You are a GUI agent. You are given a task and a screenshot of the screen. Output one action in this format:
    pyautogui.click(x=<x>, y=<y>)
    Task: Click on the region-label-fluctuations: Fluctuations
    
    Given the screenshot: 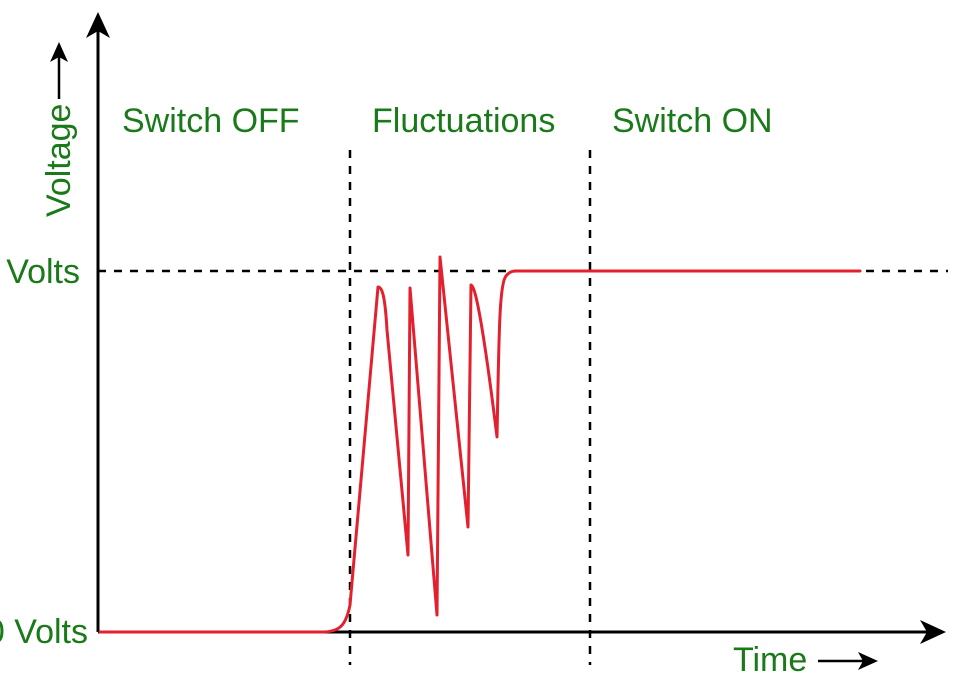 What is the action you would take?
    pyautogui.click(x=463, y=121)
    